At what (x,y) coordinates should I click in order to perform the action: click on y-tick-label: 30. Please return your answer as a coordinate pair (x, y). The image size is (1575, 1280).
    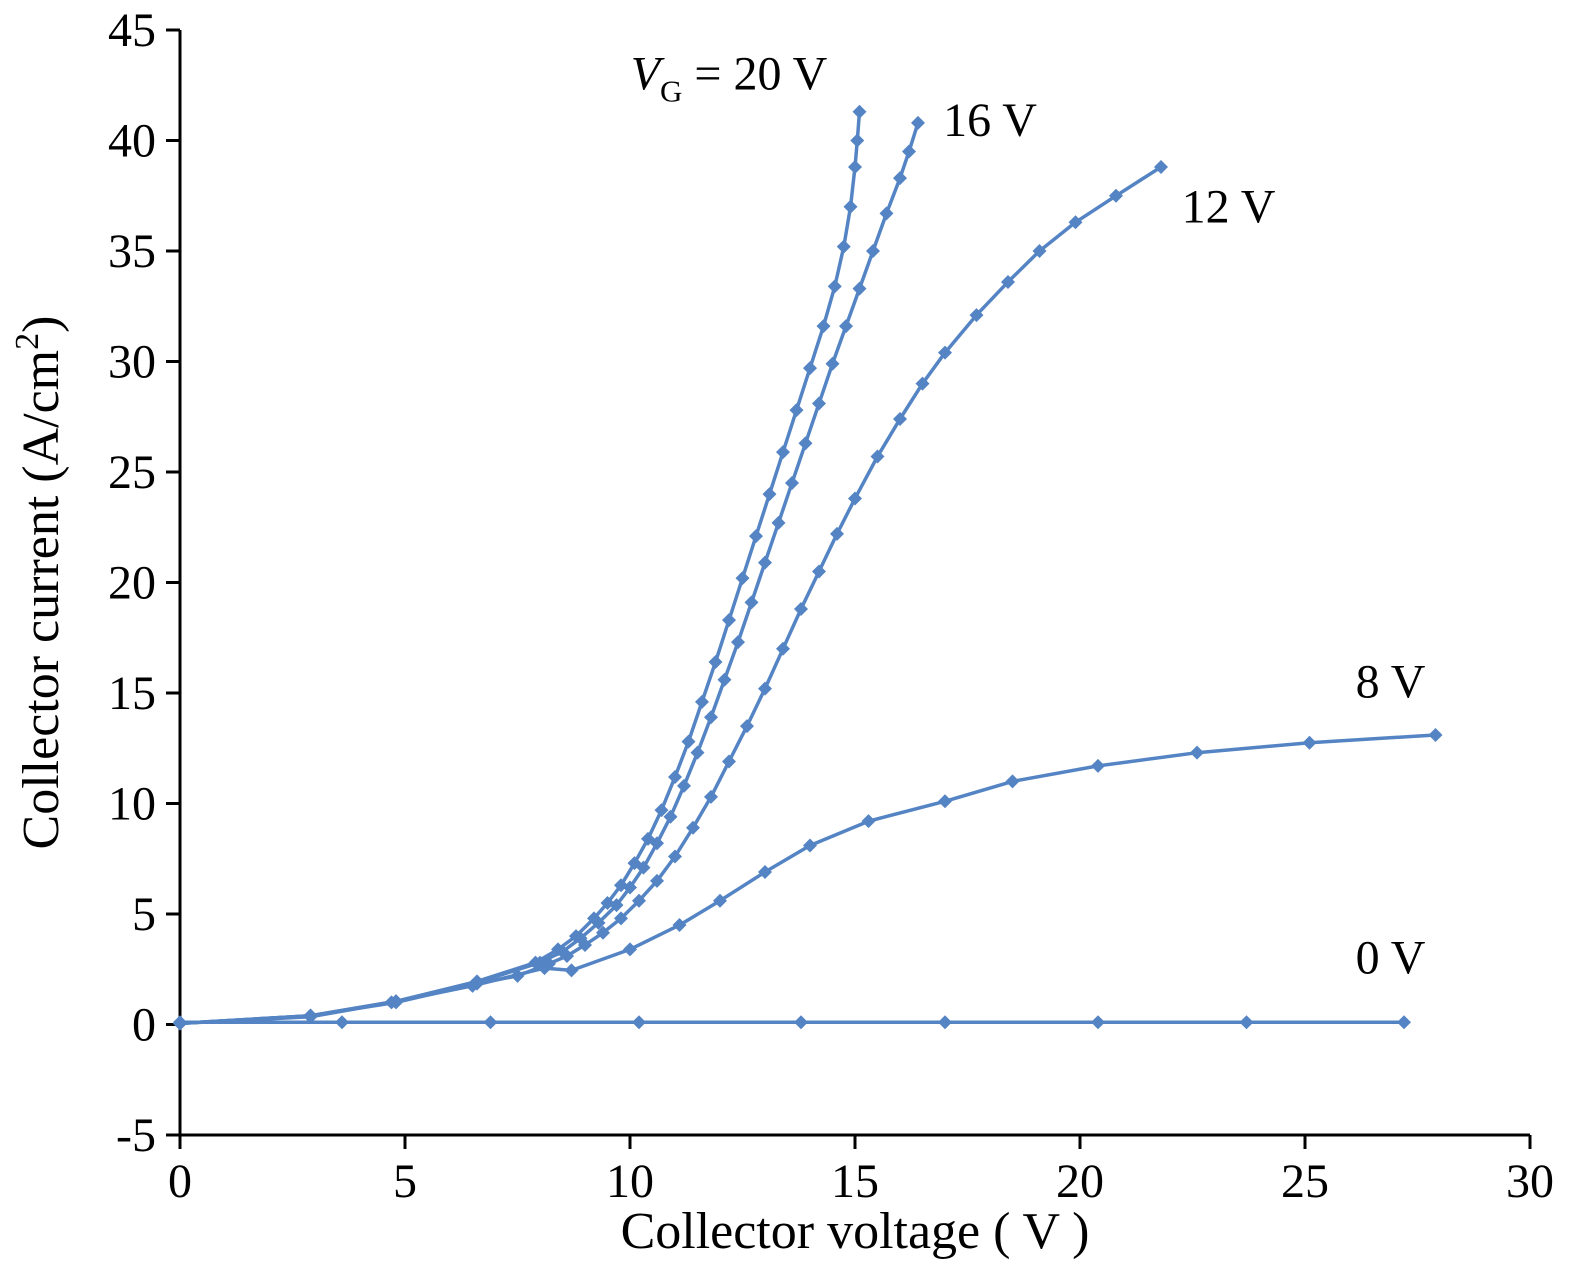
    Looking at the image, I should click on (132, 362).